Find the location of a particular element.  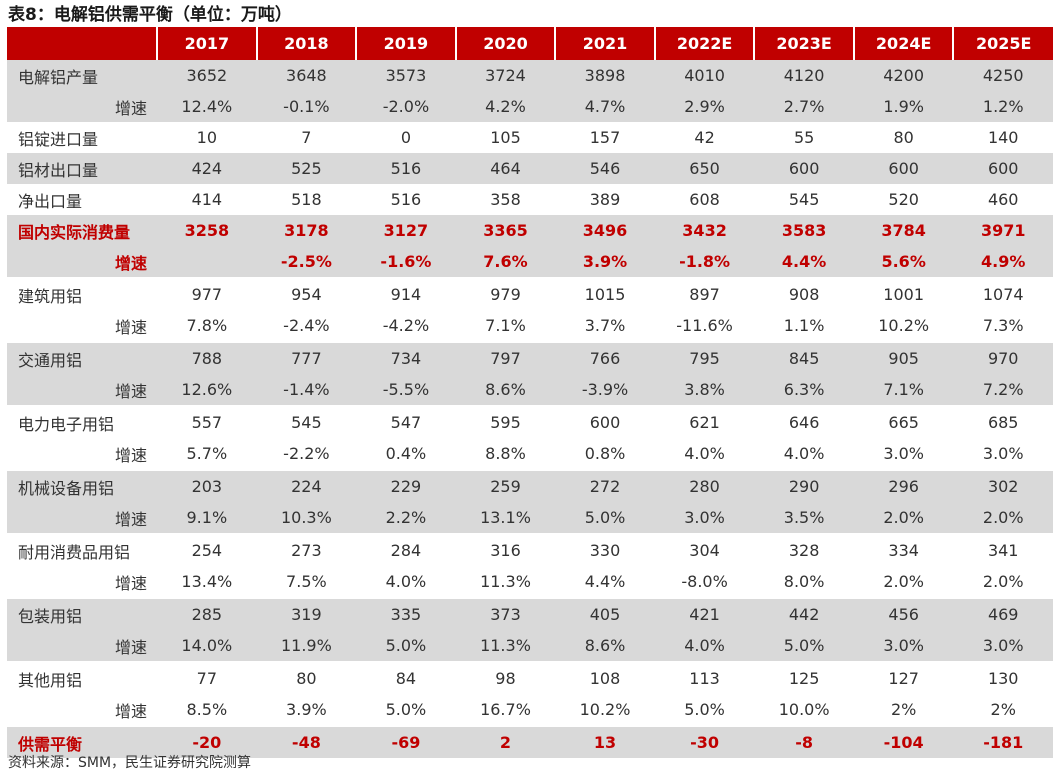

value-cell: 518 is located at coordinates (306, 199).